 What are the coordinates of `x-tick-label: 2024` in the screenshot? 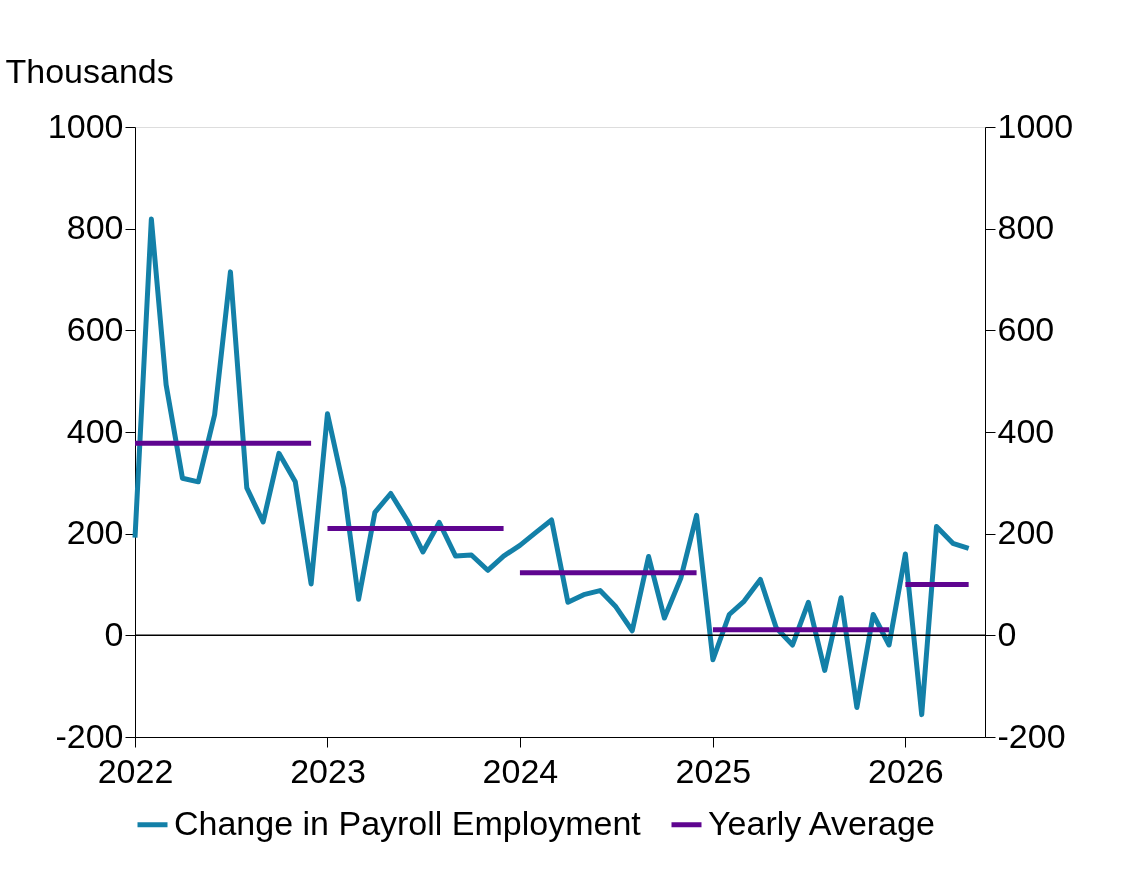 It's located at (520, 770).